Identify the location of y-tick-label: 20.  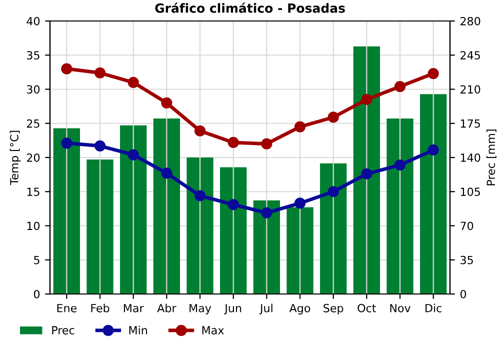
(33, 157).